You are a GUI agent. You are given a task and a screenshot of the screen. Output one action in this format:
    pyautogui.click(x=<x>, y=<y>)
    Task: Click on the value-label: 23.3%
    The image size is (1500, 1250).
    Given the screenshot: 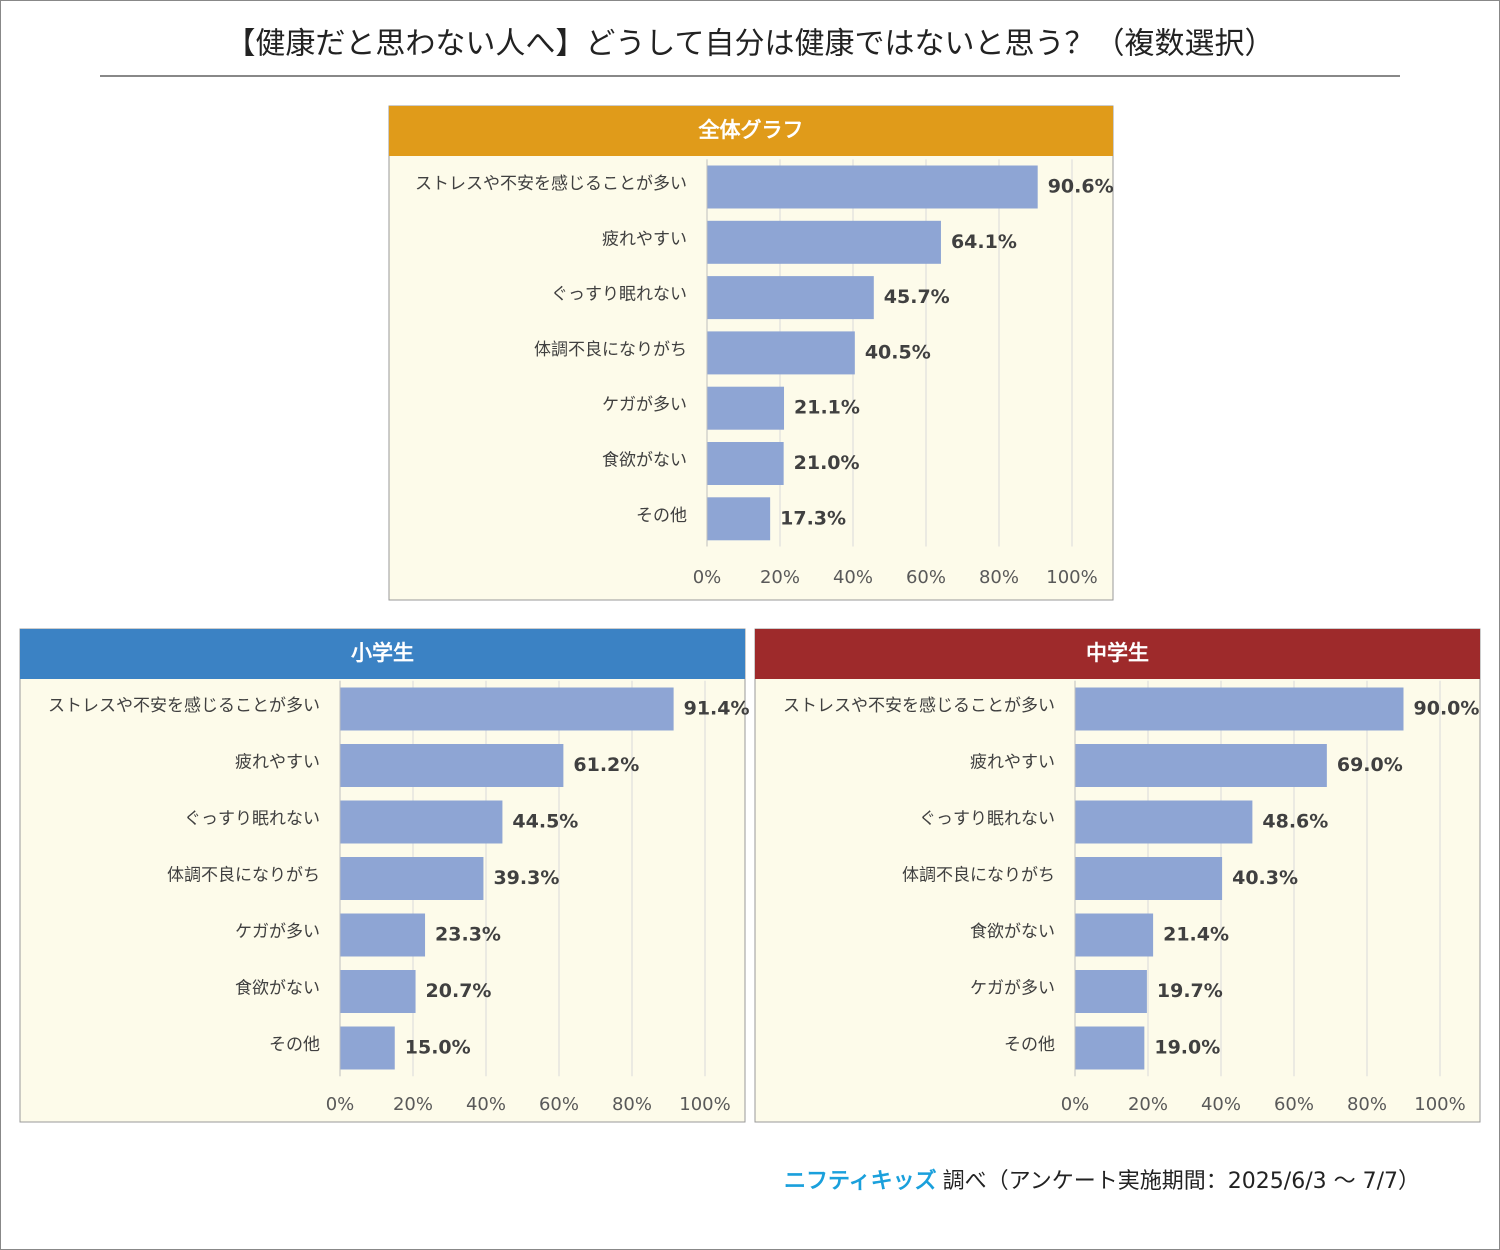 What is the action you would take?
    pyautogui.click(x=468, y=935)
    